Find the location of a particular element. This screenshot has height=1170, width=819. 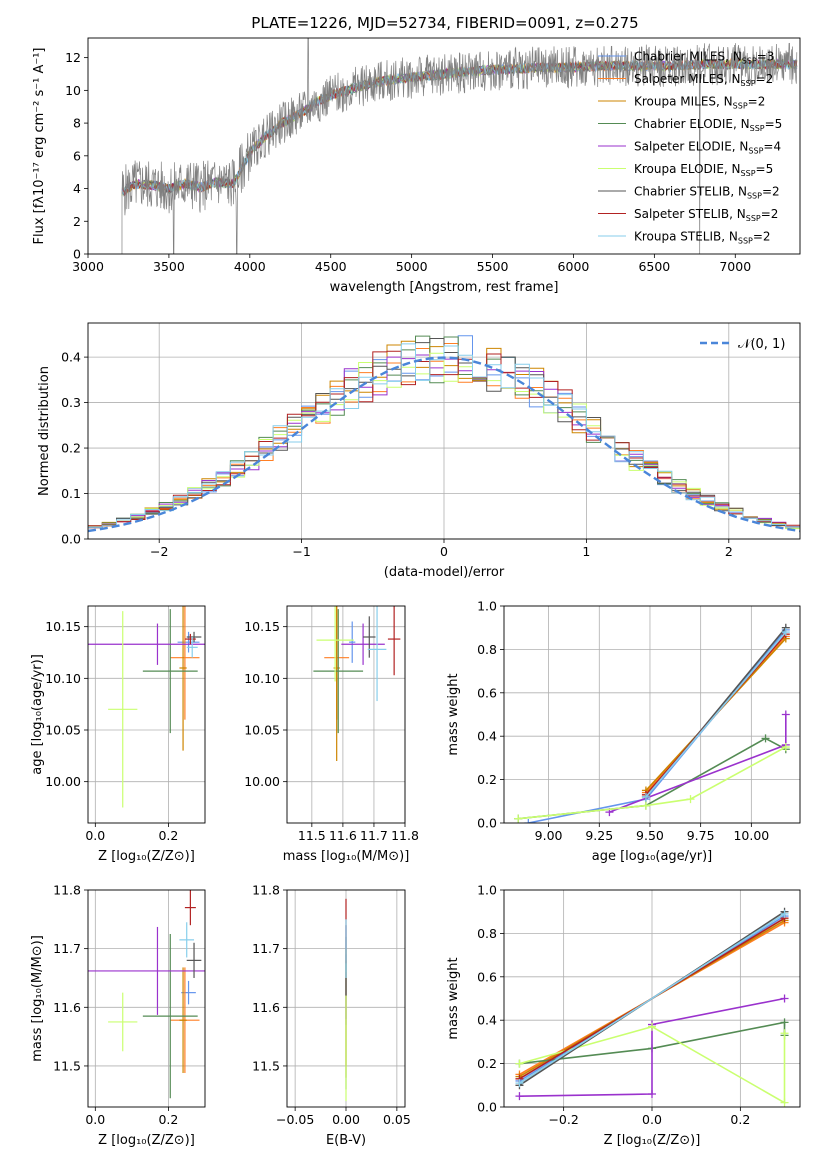

legend-label: Salpeter STELIB, NSSP=2 is located at coordinates (706, 215).